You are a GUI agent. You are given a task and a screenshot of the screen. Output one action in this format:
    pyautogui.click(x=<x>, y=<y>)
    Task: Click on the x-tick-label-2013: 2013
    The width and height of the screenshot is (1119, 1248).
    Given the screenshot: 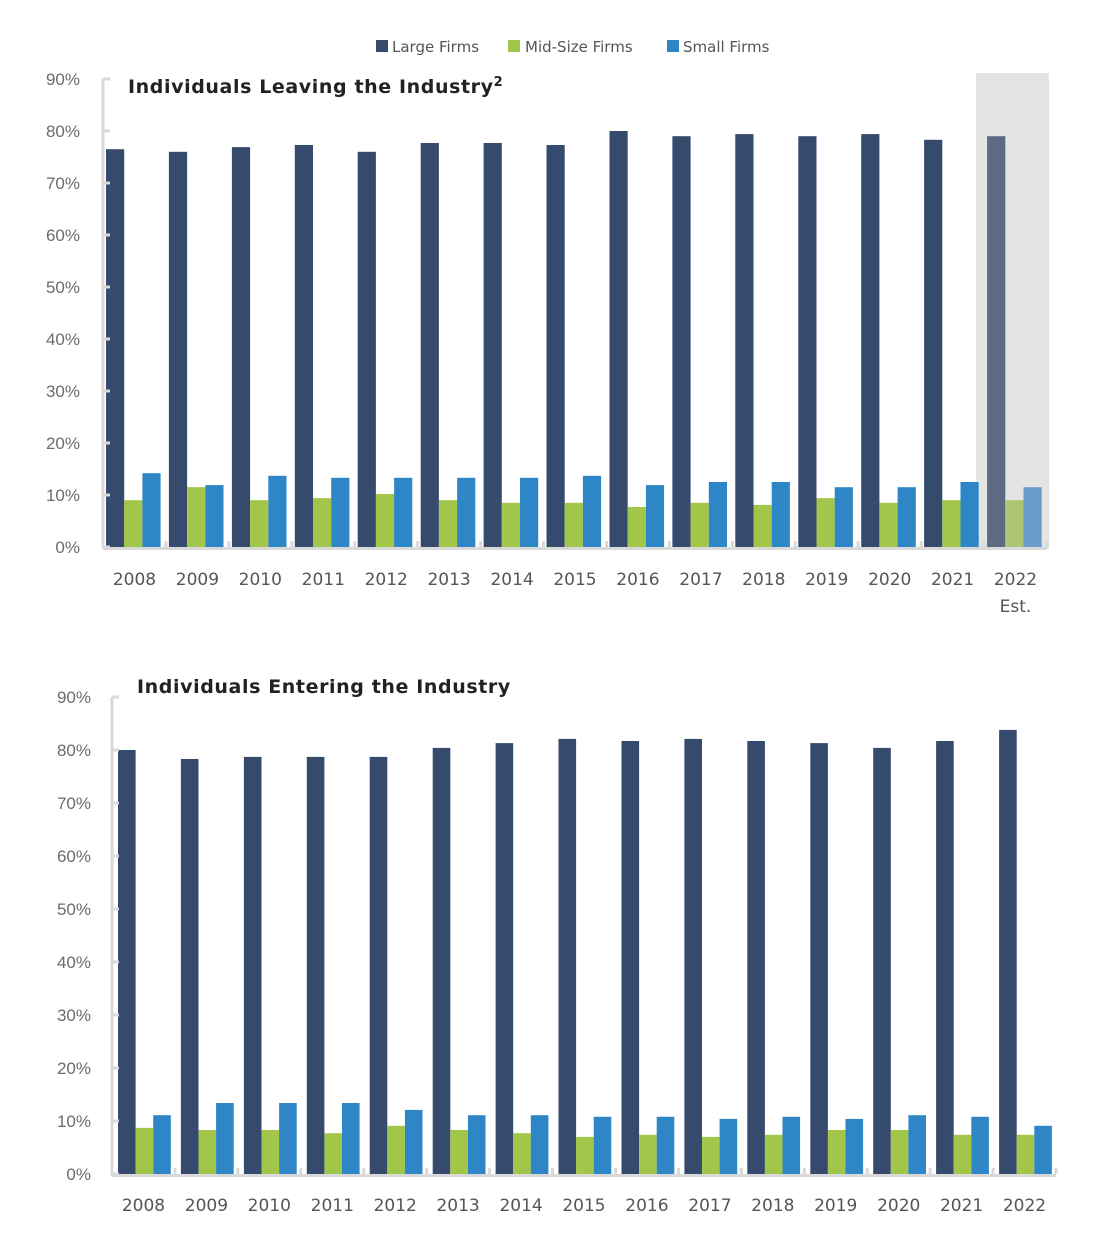 What is the action you would take?
    pyautogui.click(x=448, y=580)
    